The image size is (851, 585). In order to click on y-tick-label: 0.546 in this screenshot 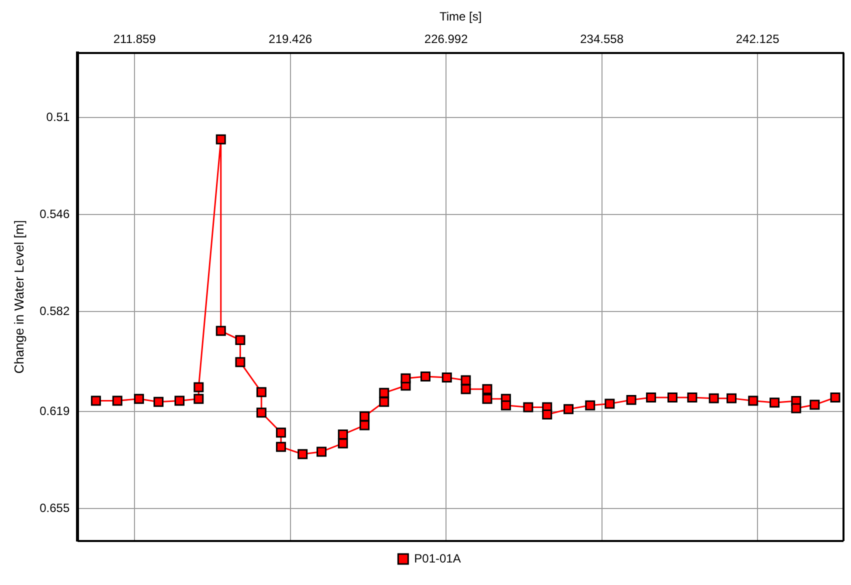, I will do `click(55, 213)`.